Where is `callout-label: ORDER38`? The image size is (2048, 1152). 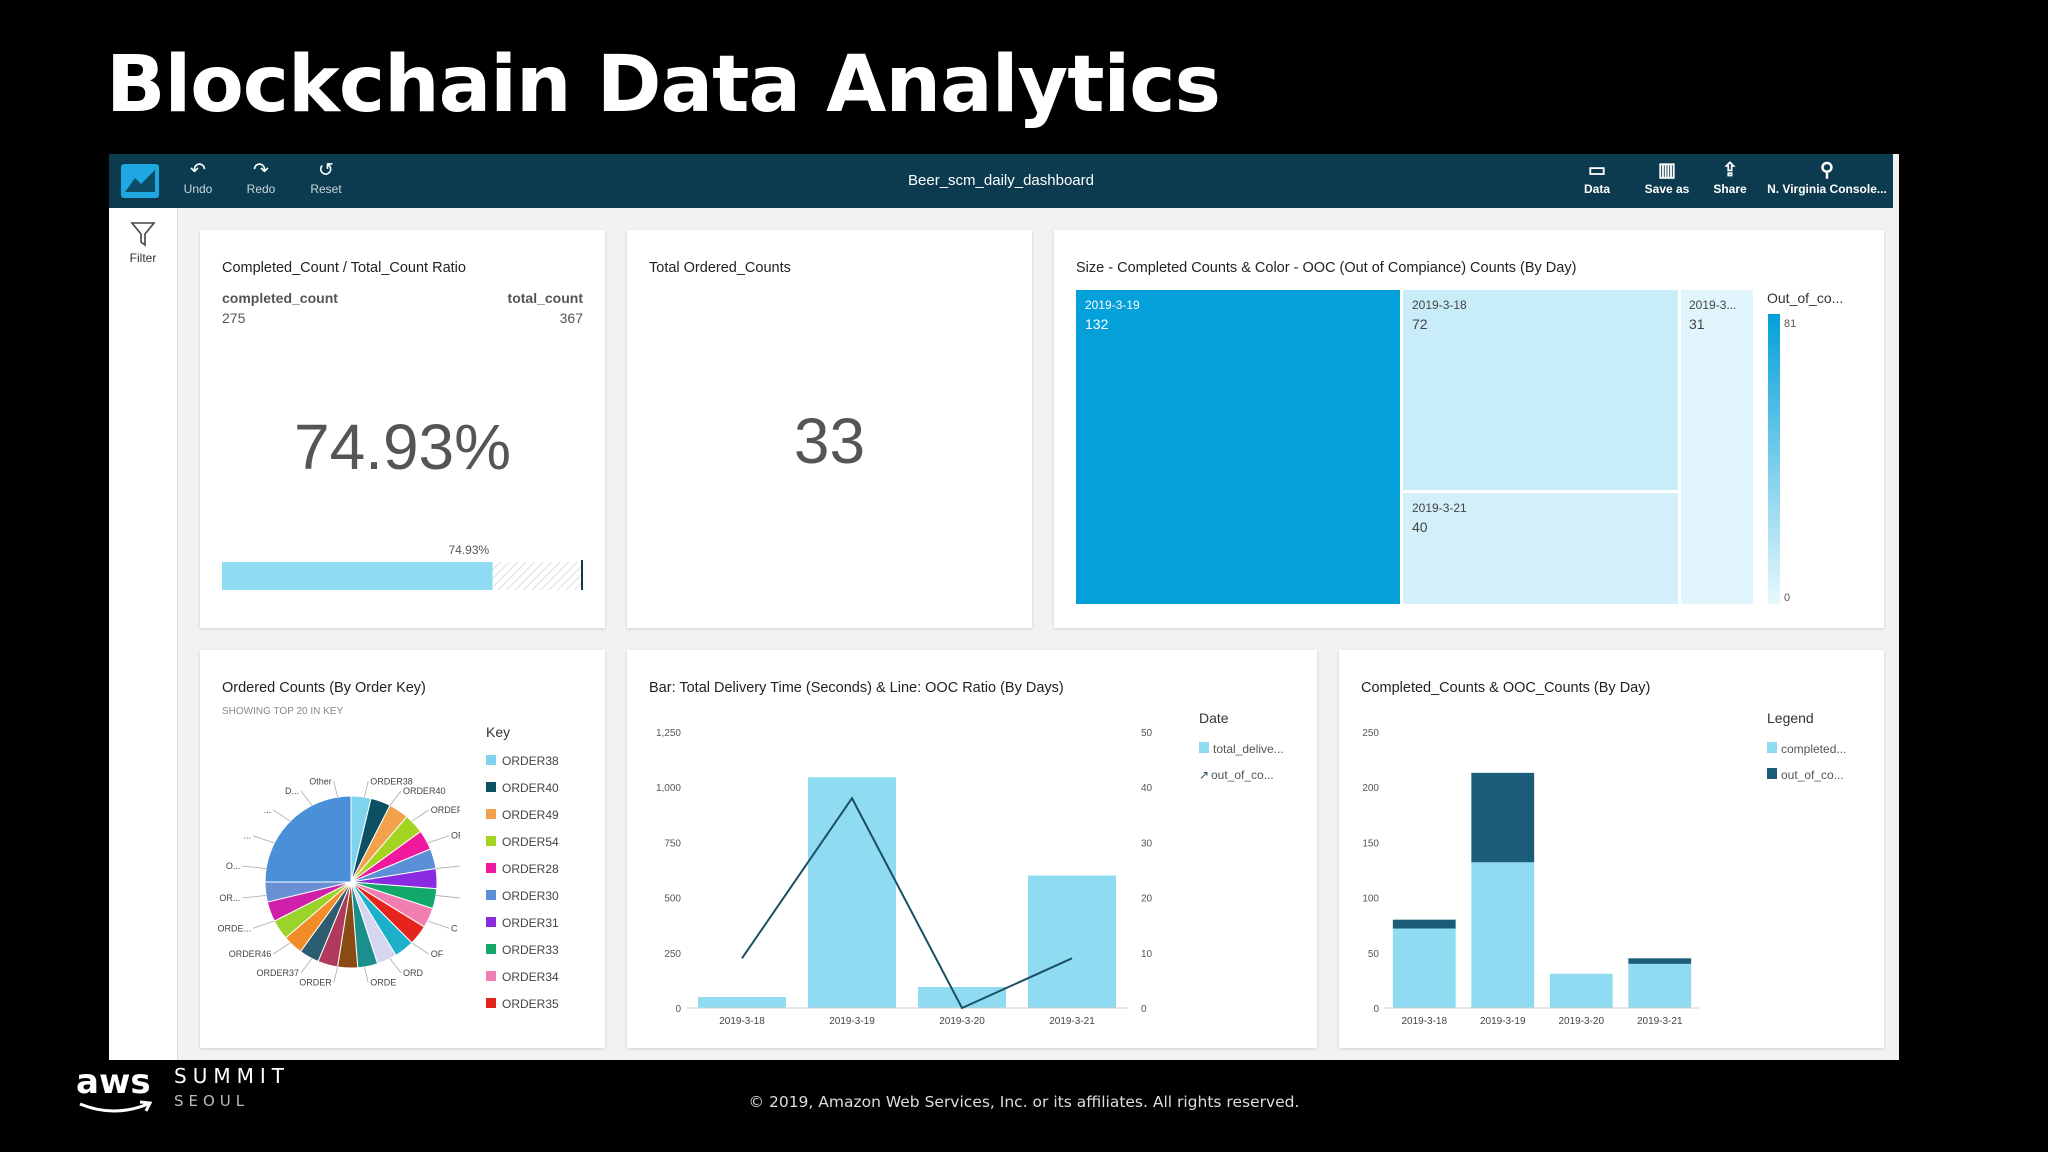
callout-label: ORDER38 is located at coordinates (391, 781).